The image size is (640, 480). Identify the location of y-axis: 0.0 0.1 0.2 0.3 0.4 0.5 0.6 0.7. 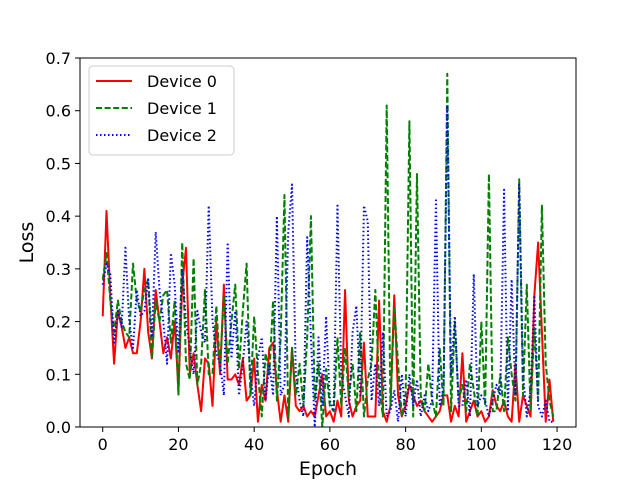
(63, 243).